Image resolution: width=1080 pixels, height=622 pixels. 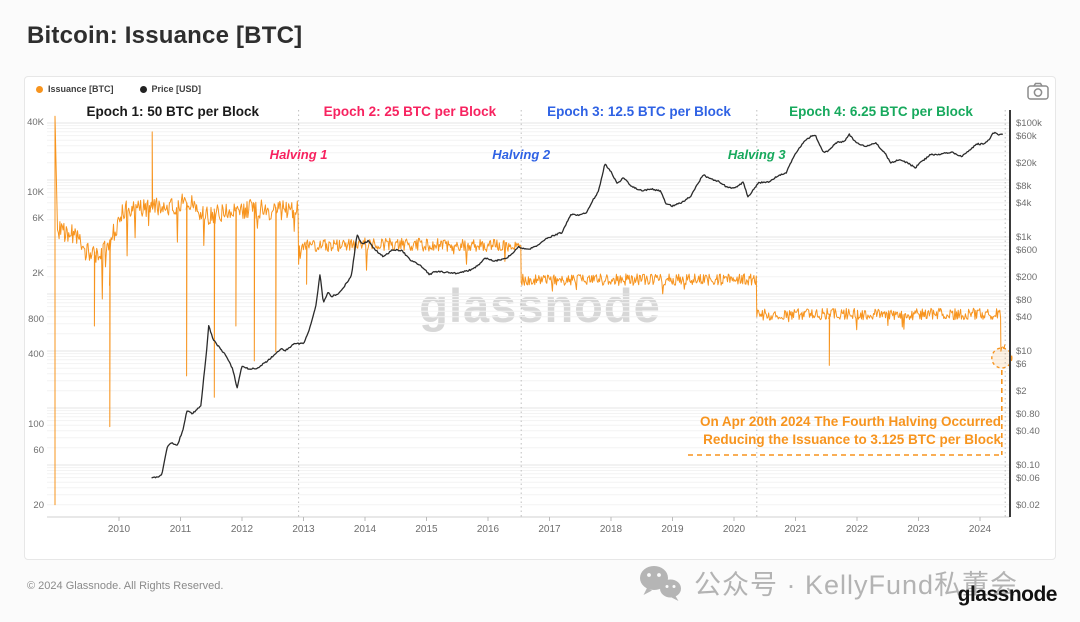 What do you see at coordinates (856, 585) in the screenshot?
I see `wechat-watermark-text: 公众号 · KellyFund私董会` at bounding box center [856, 585].